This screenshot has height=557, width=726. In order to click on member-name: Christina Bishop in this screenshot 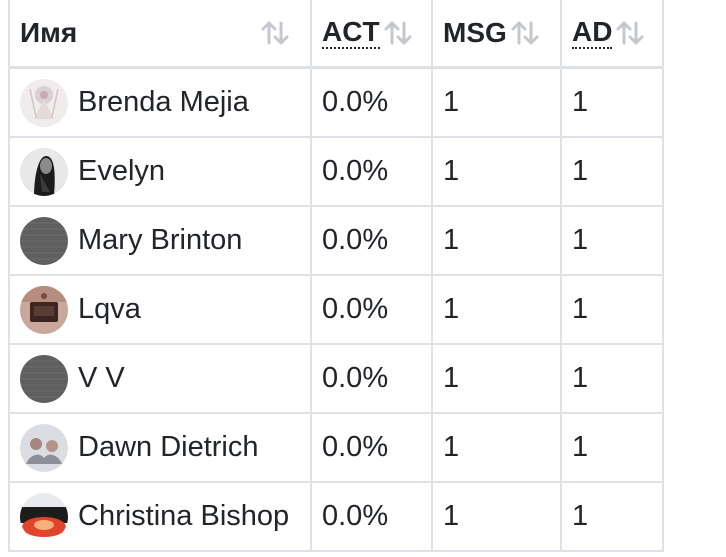, I will do `click(184, 516)`.